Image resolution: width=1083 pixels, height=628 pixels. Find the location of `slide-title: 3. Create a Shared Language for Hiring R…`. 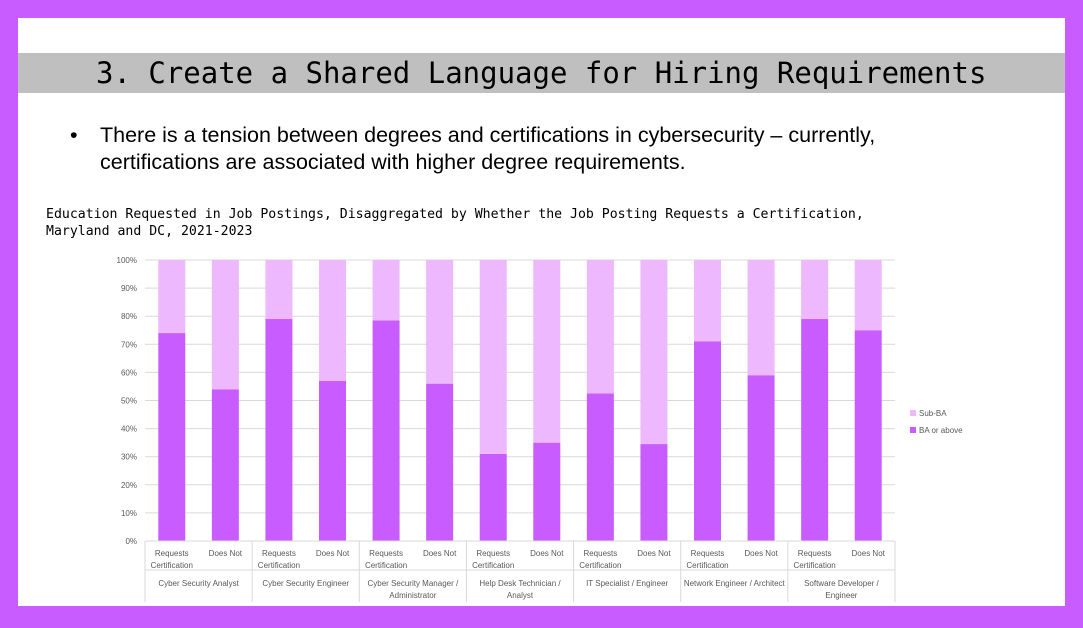

slide-title: 3. Create a Shared Language for Hiring R… is located at coordinates (541, 73).